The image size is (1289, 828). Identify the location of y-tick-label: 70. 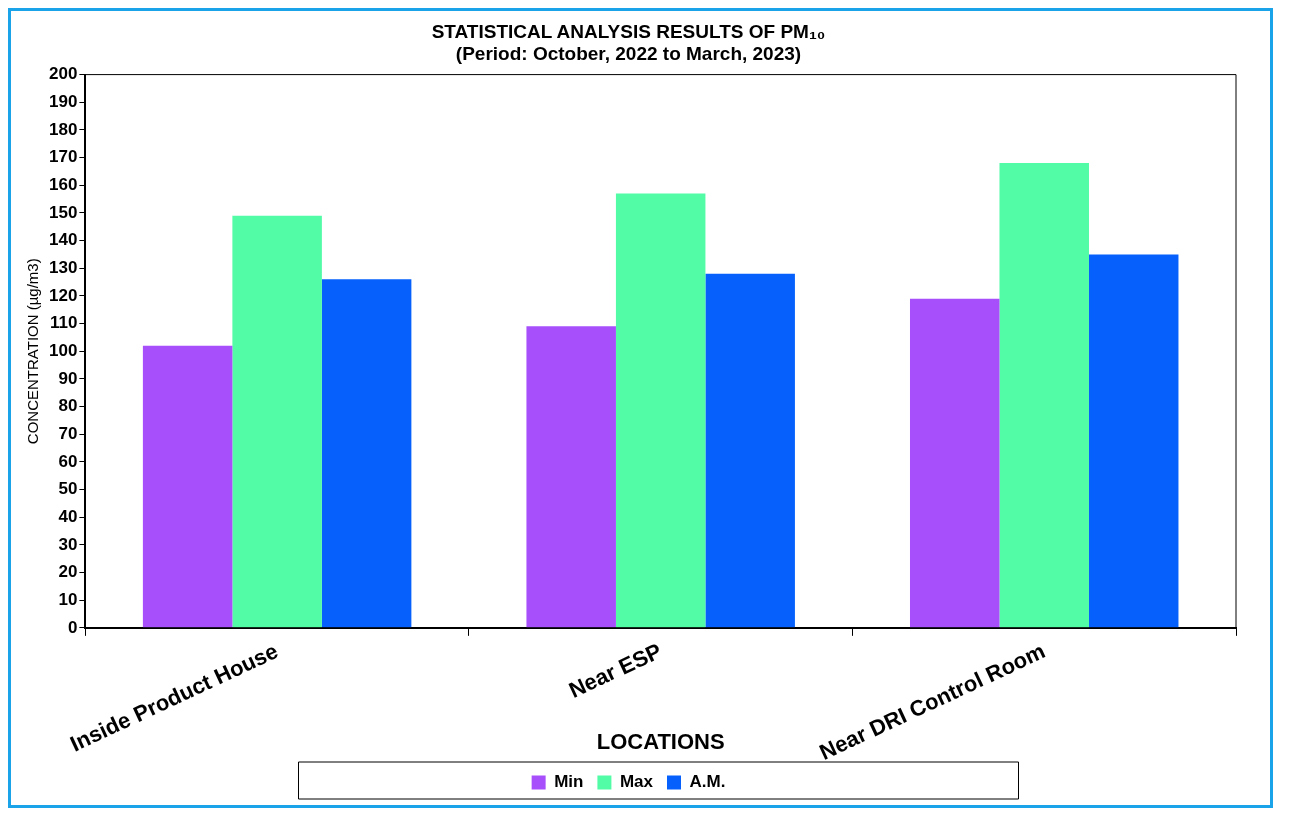
(68, 433).